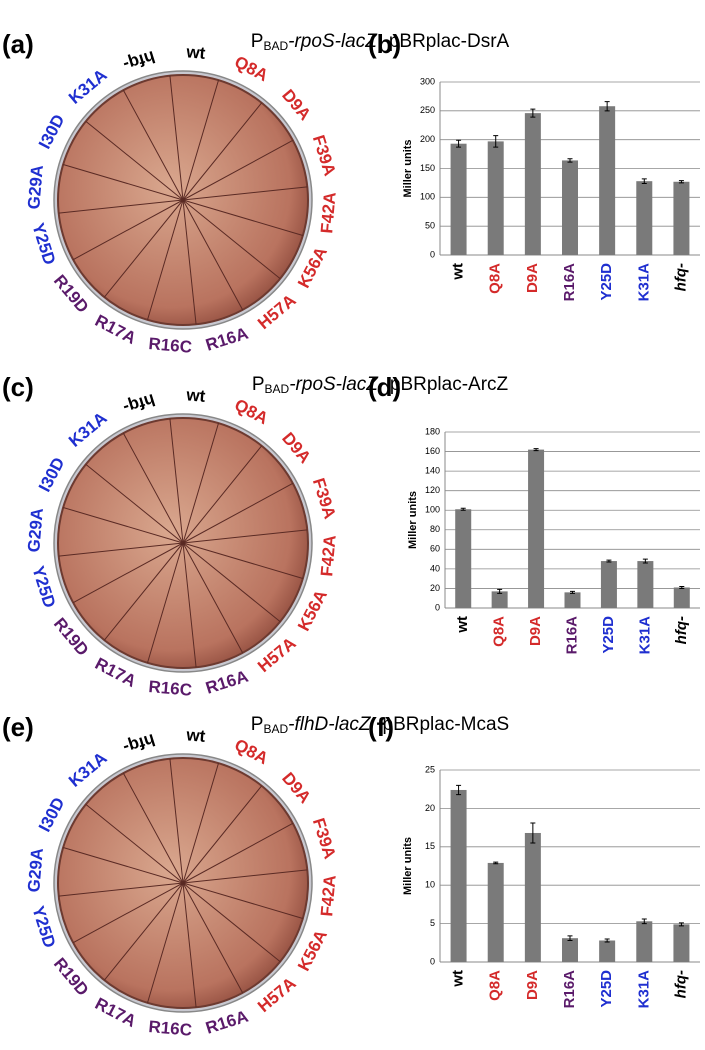  I want to click on y-tick-label: 100, so click(427, 197).